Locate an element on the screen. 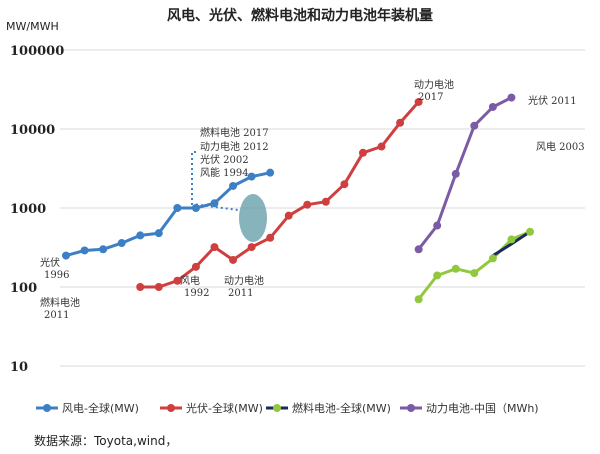  annotation-label: 风电 2003 is located at coordinates (560, 146).